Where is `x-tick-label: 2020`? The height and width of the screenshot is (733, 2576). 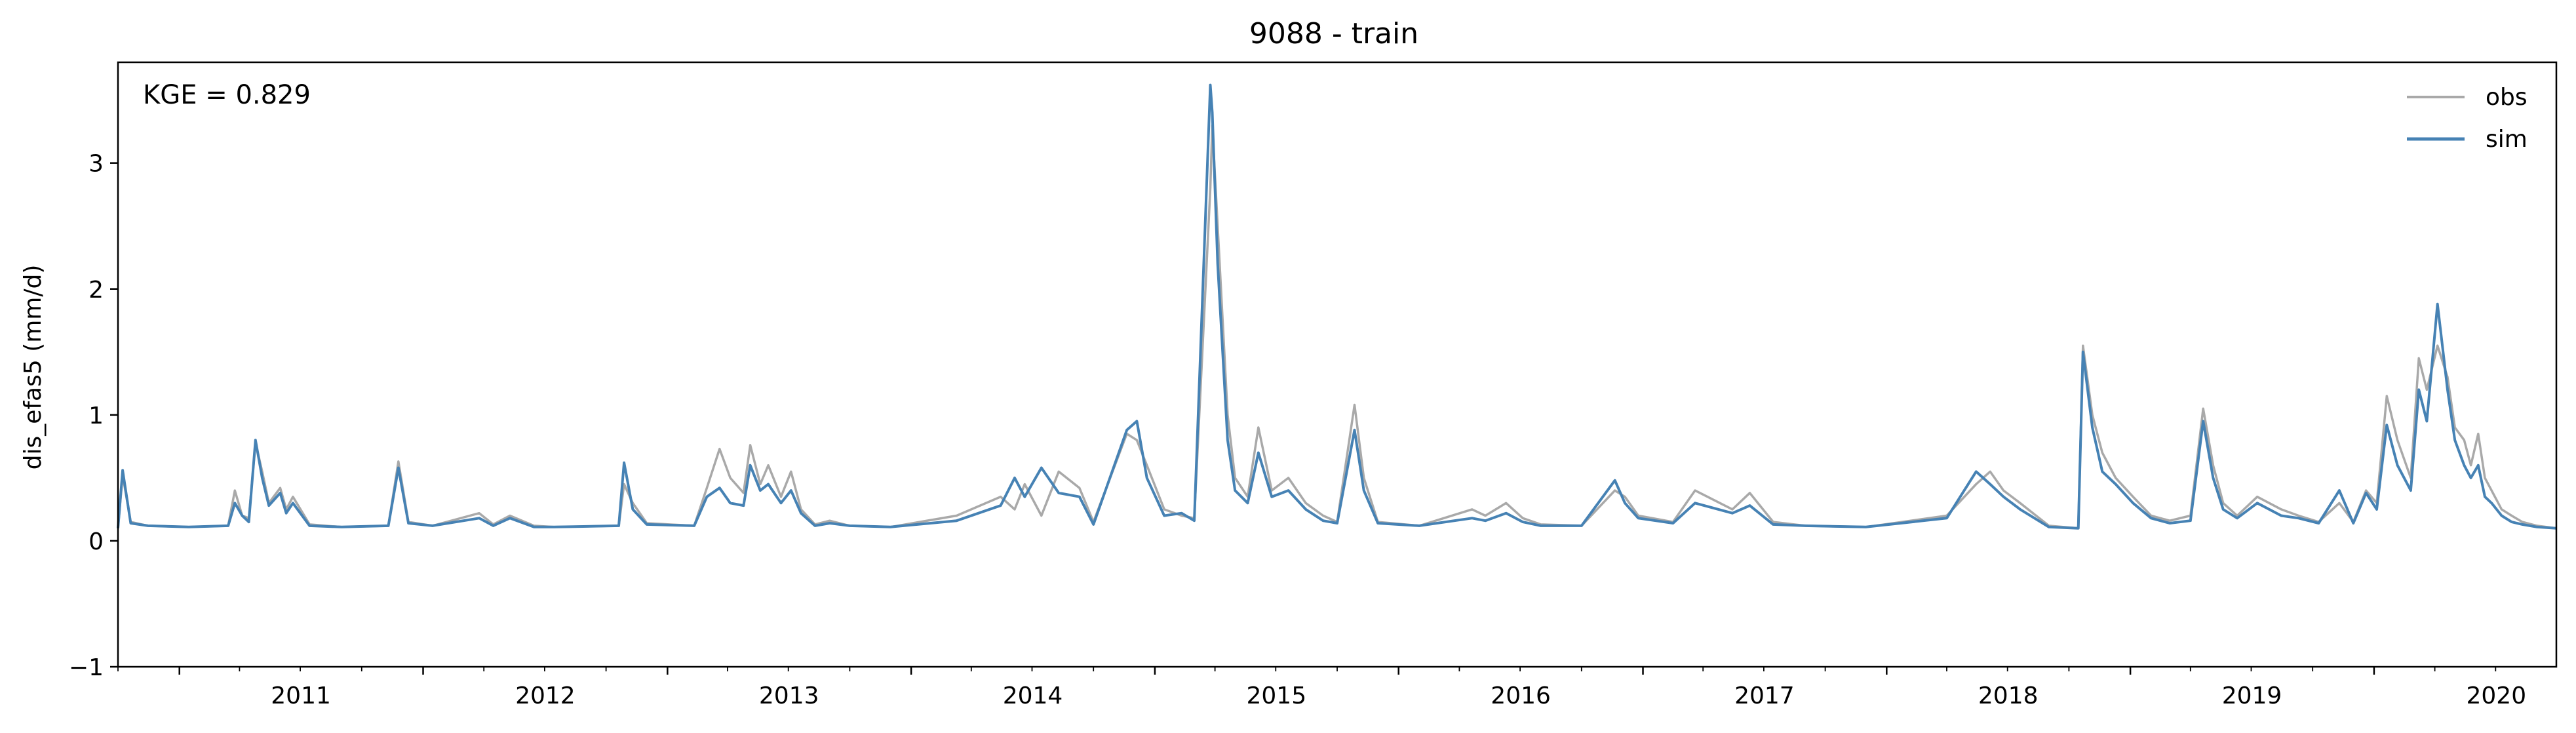 x-tick-label: 2020 is located at coordinates (2497, 696).